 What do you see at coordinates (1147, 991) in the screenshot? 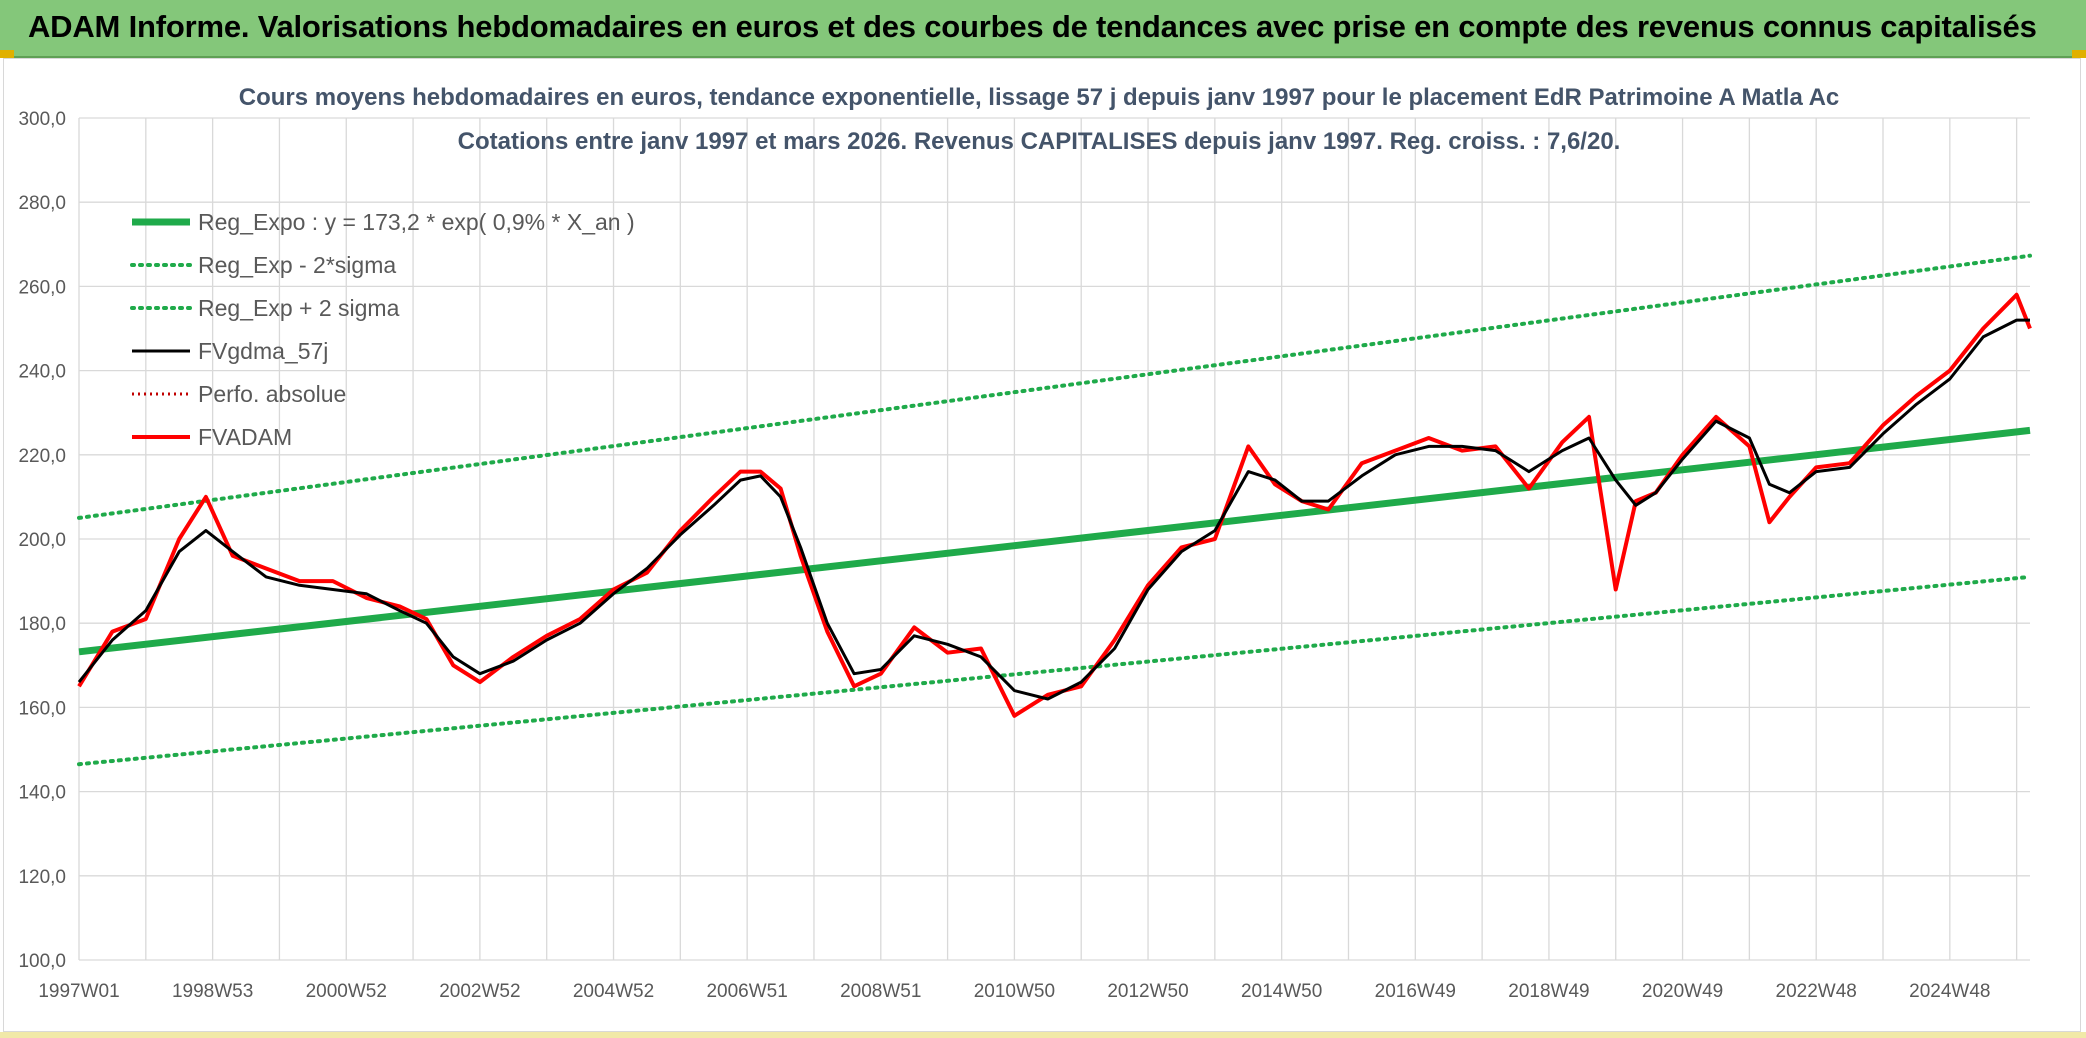
I see `x-tick-label: 2012W50` at bounding box center [1147, 991].